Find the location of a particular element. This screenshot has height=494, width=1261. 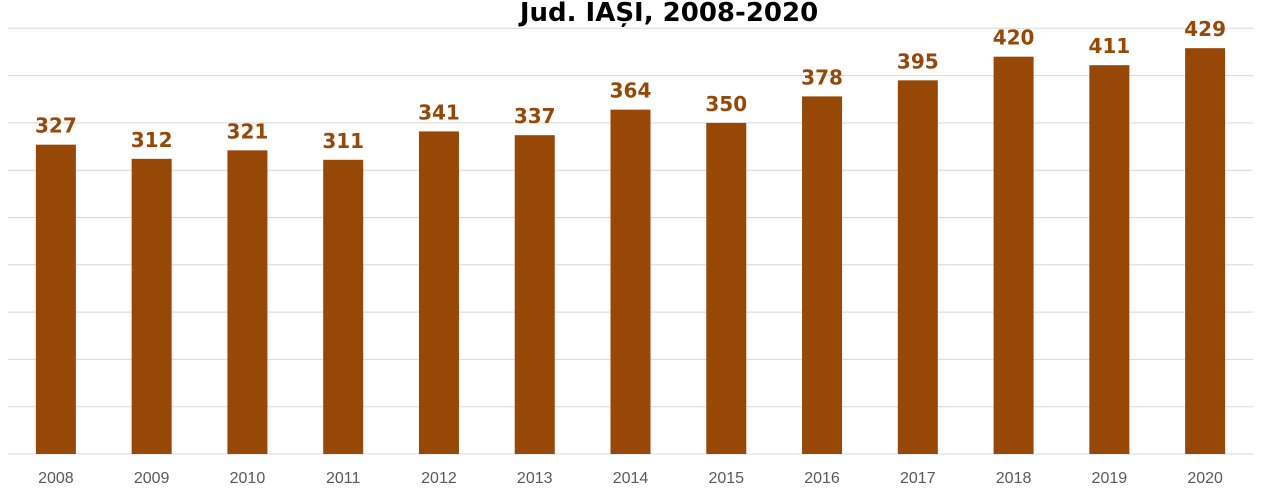

data-label-2020: 429 is located at coordinates (1205, 29).